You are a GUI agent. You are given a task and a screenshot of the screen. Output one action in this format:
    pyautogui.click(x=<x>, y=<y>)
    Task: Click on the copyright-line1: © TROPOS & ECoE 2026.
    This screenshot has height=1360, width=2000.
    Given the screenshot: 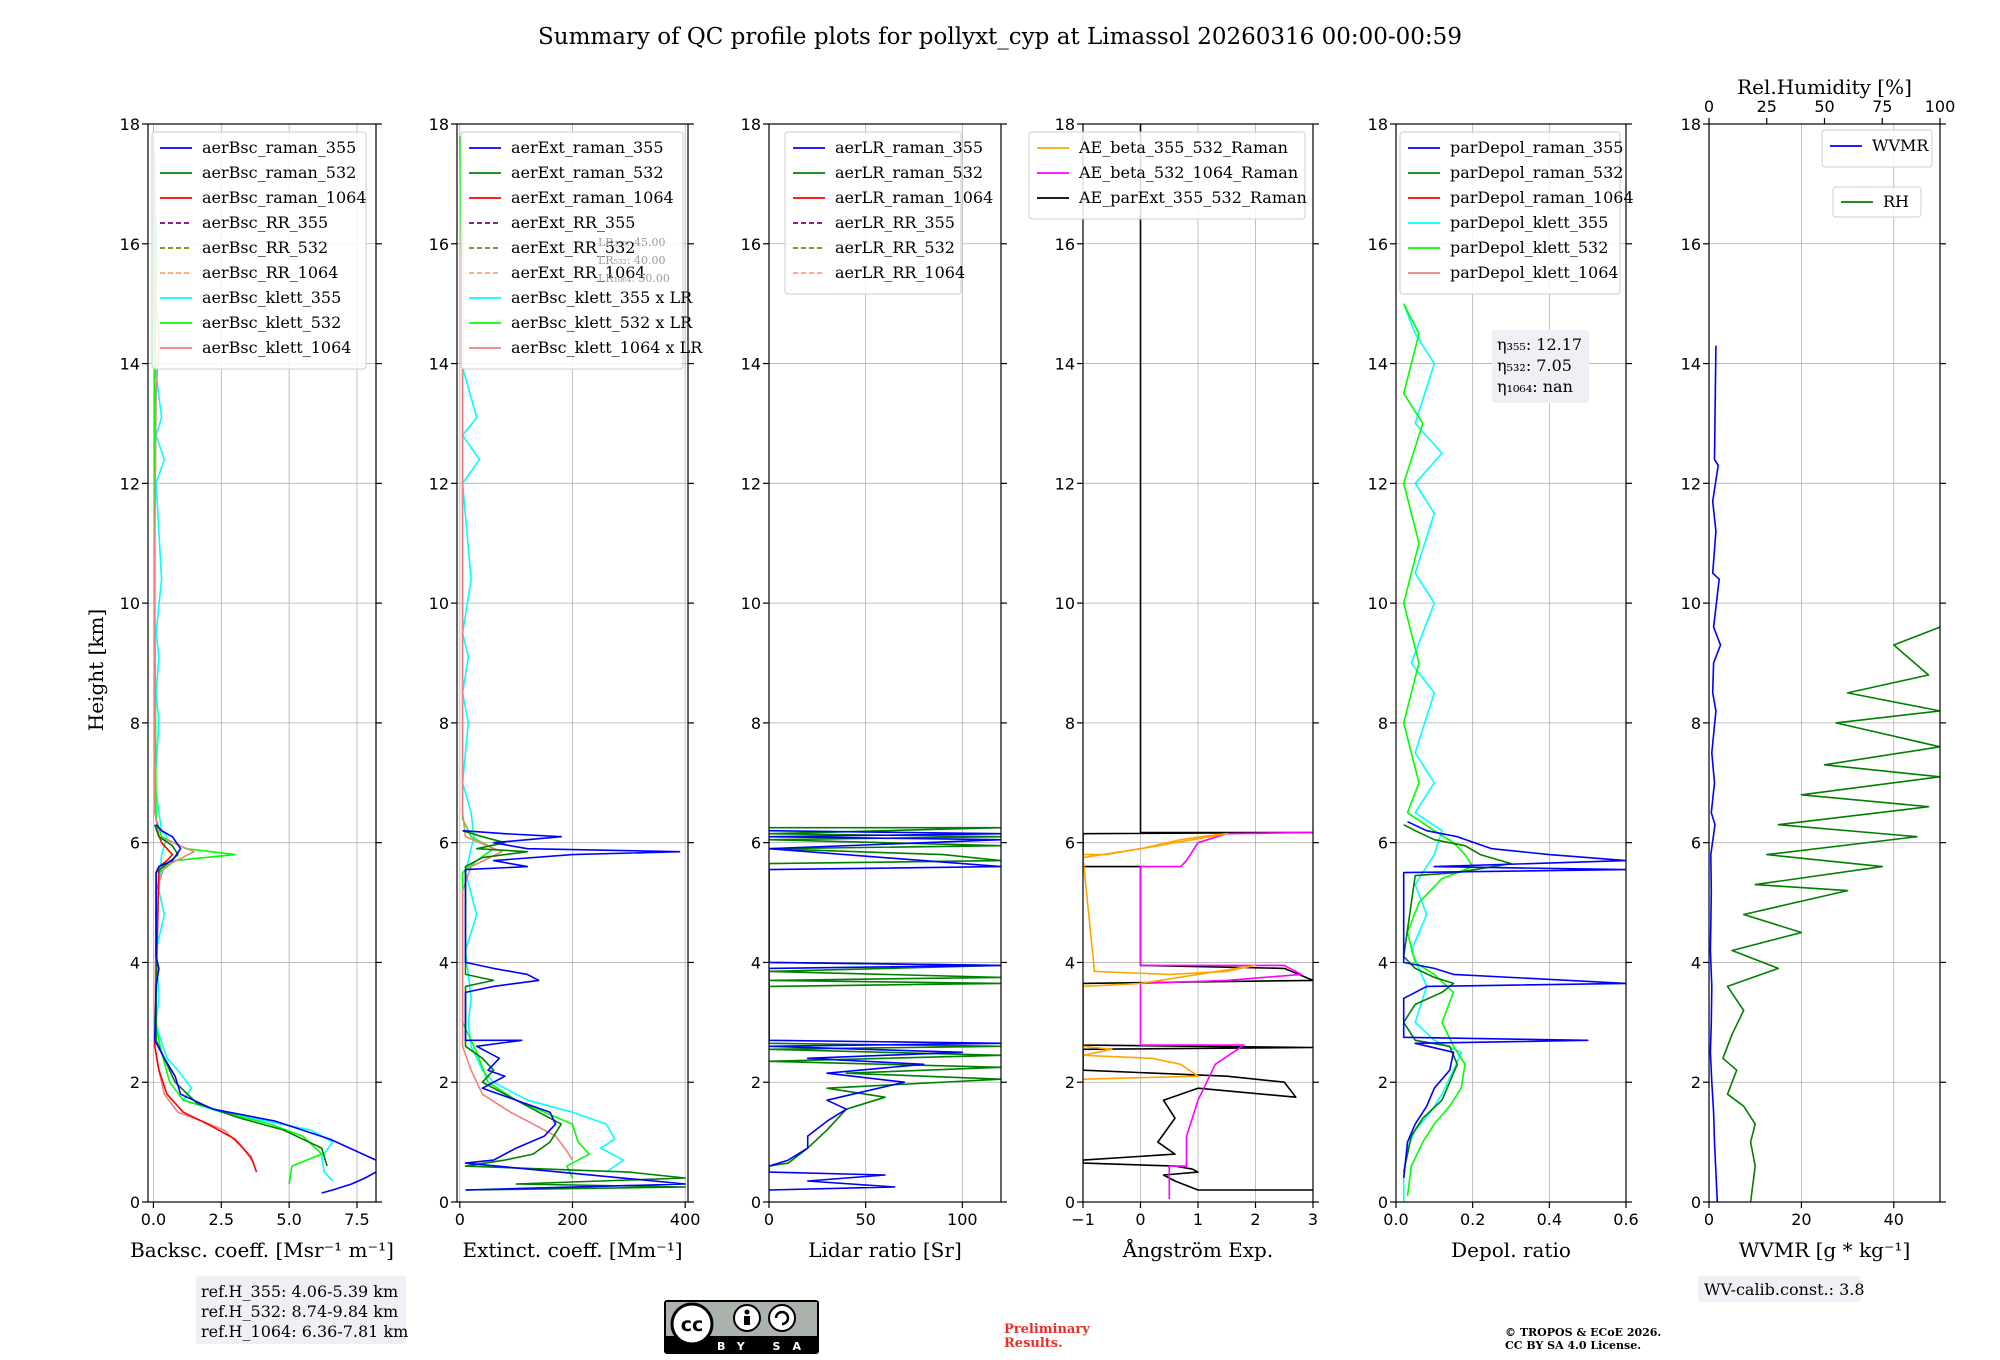 What is the action you would take?
    pyautogui.click(x=1583, y=1332)
    